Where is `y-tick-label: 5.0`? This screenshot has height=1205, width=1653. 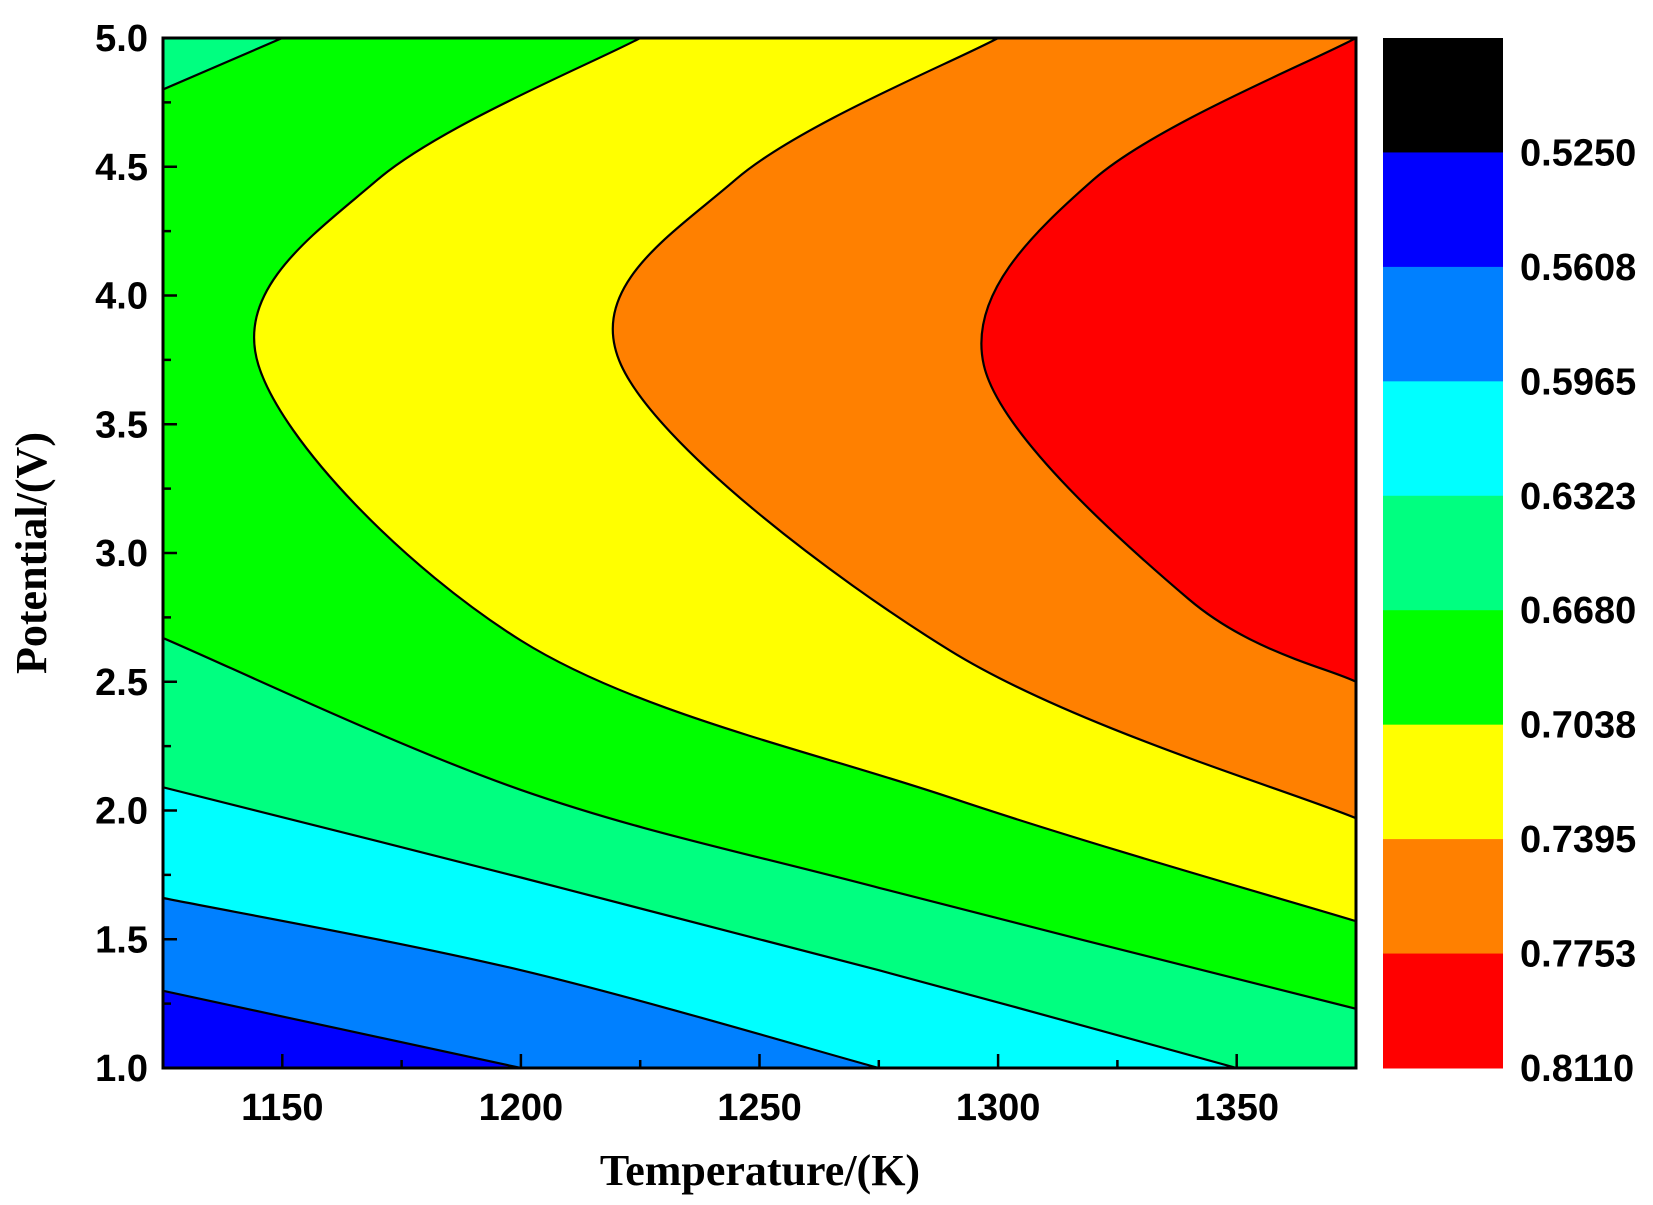
y-tick-label: 5.0 is located at coordinates (121, 39).